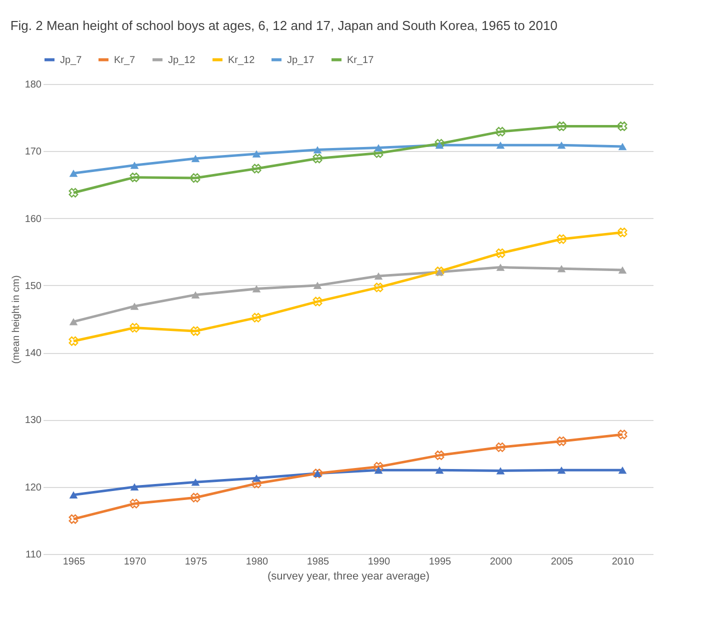 Image resolution: width=718 pixels, height=627 pixels. I want to click on y-tick-label: 170, so click(33, 152).